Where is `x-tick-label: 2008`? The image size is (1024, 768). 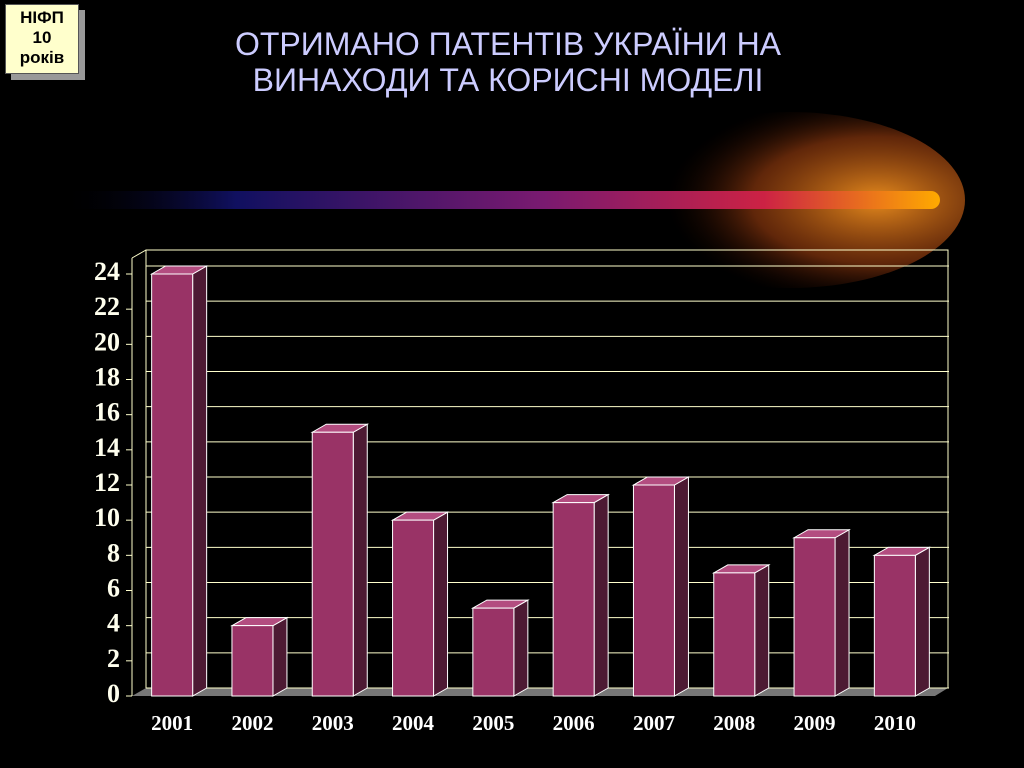
x-tick-label: 2008 is located at coordinates (734, 723).